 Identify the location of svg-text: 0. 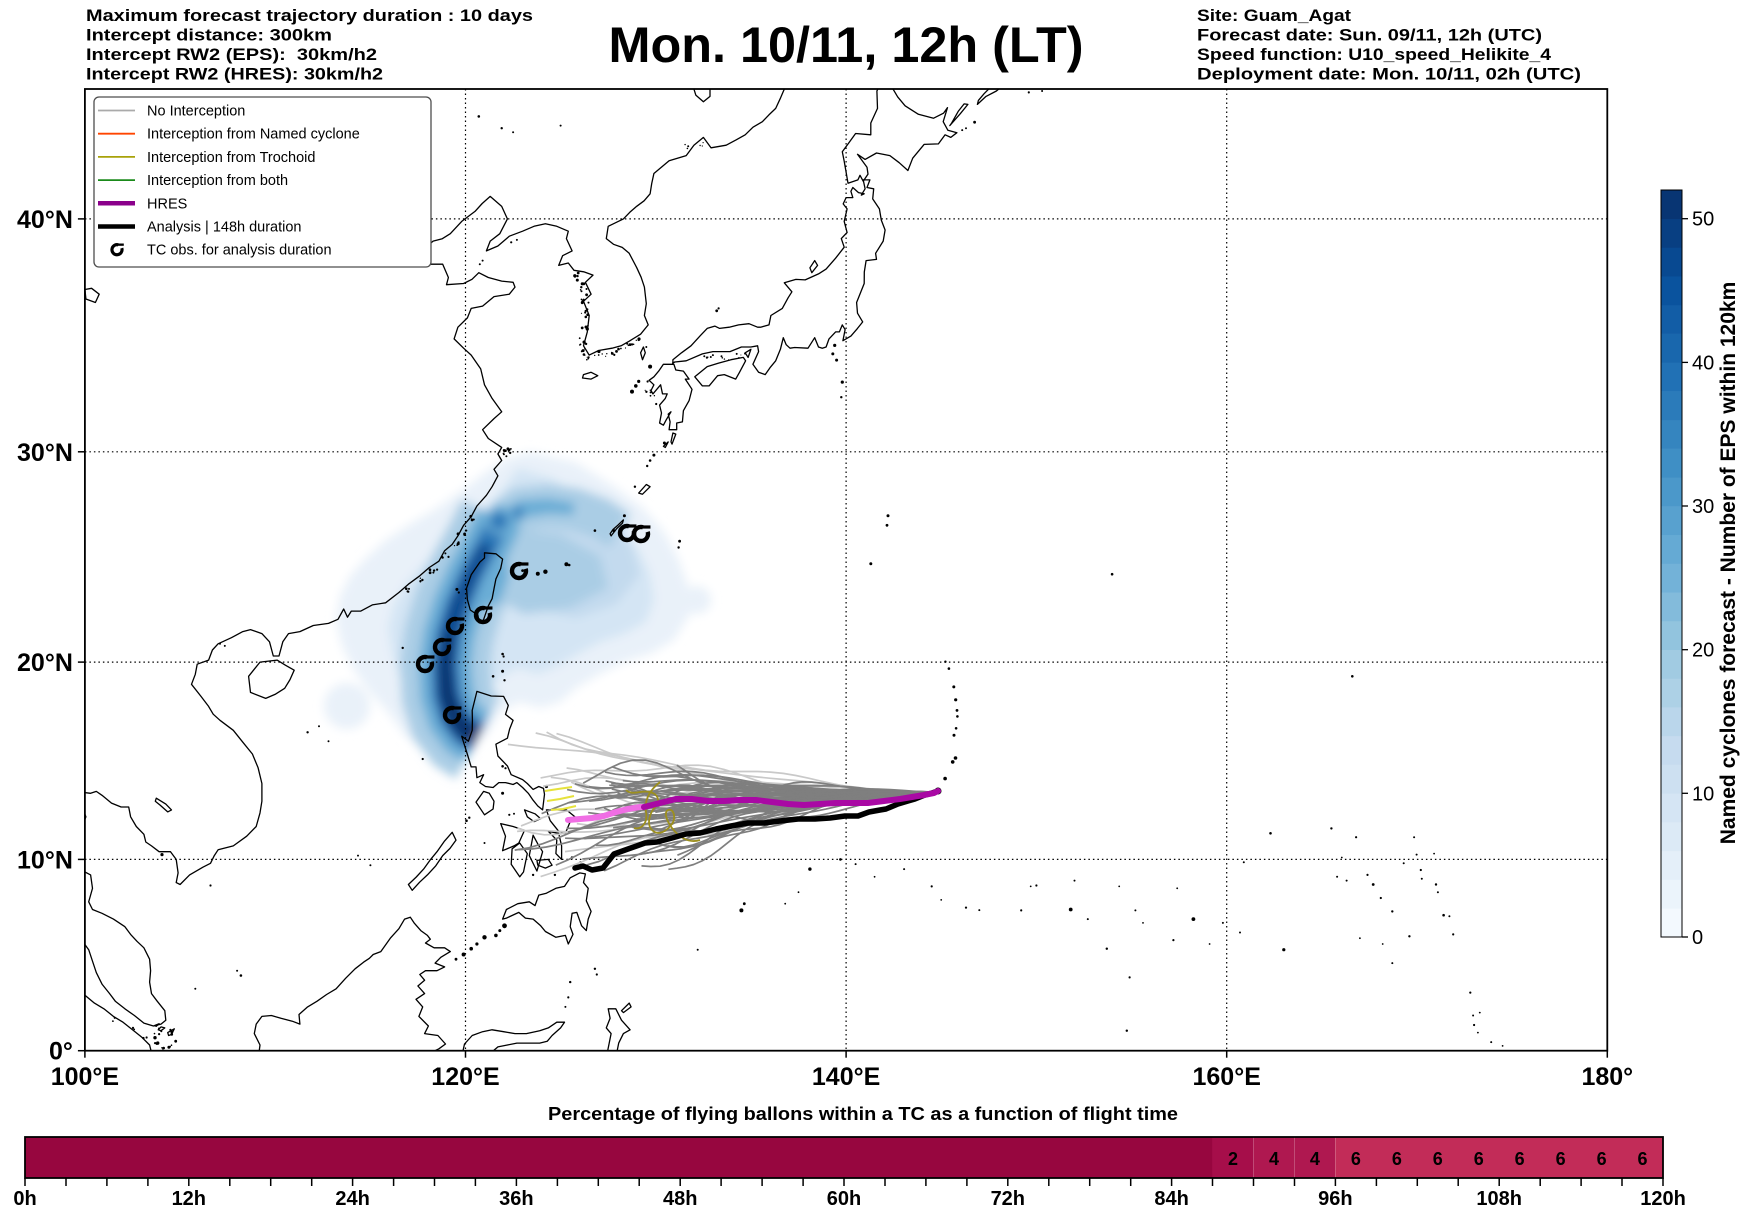
(1697, 938).